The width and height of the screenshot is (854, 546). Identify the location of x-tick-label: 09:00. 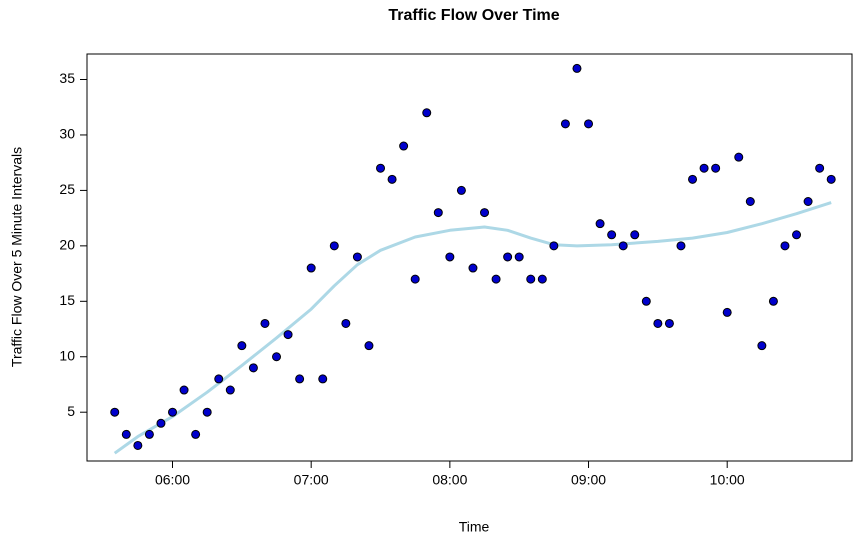
(588, 480).